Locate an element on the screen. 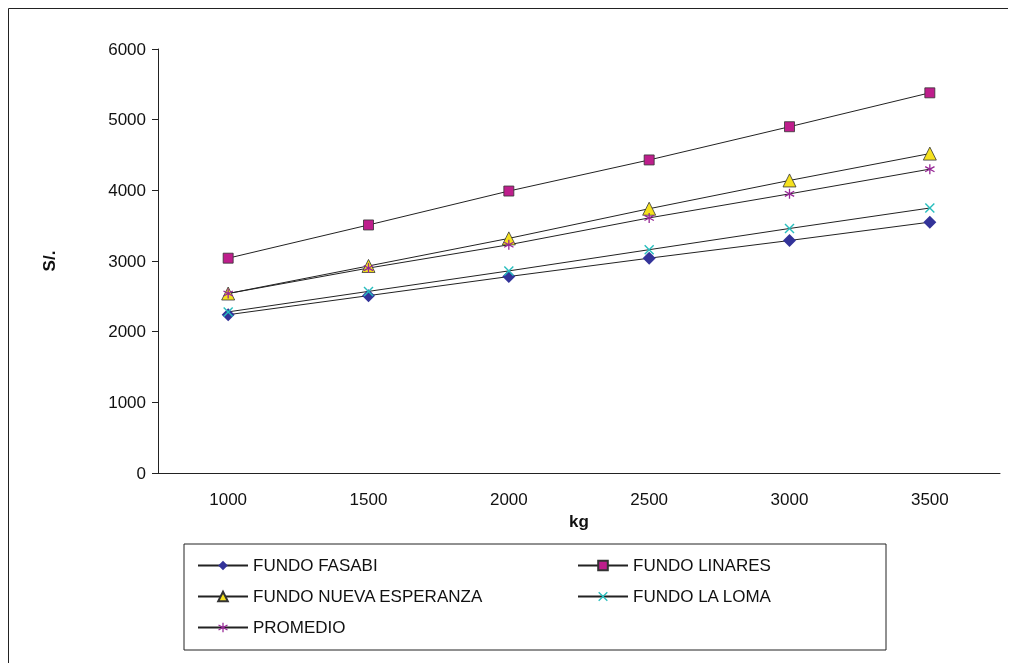 This screenshot has height=663, width=1016. x-axis-title: kg is located at coordinates (579, 521).